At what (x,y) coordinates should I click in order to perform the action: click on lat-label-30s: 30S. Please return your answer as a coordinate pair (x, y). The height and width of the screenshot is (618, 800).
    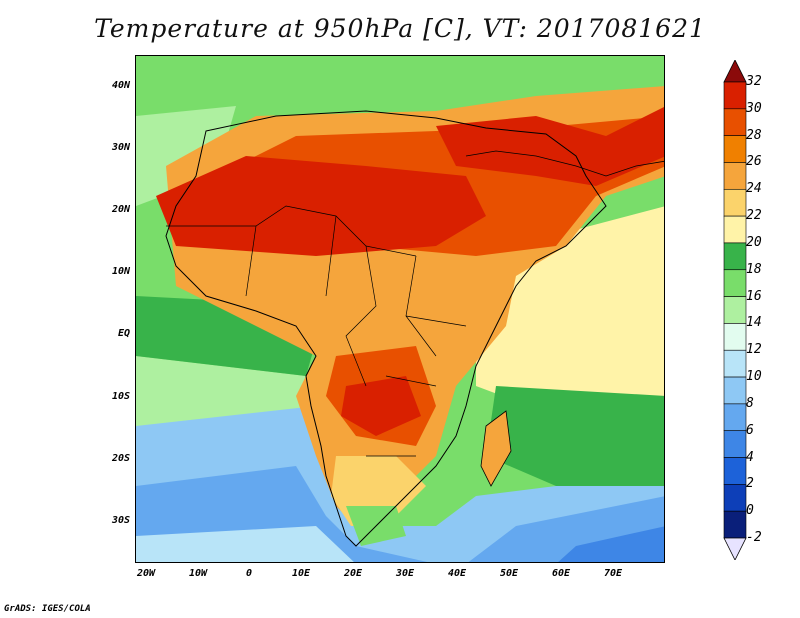
    Looking at the image, I should click on (120, 520).